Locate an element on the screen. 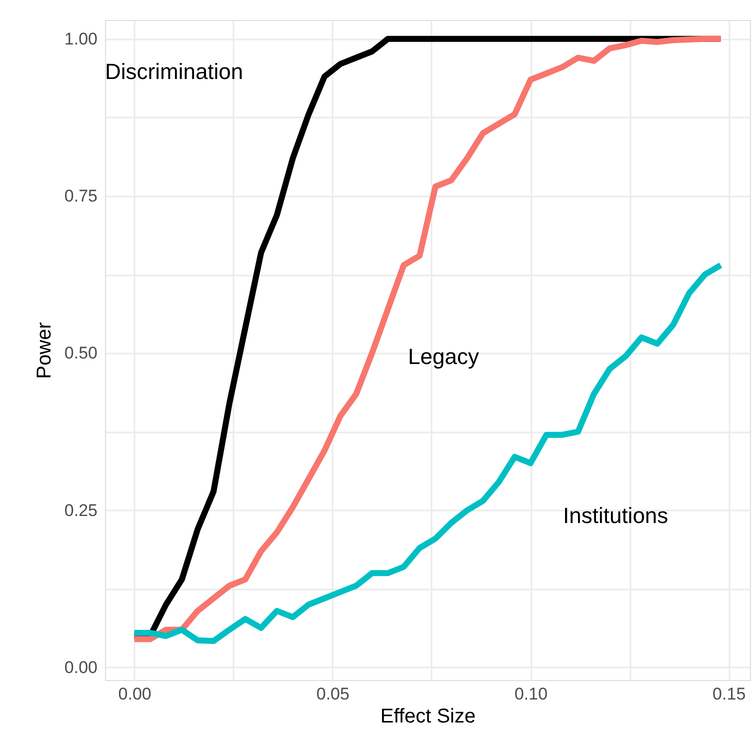 The width and height of the screenshot is (753, 744). x-tick-label: 0.10 is located at coordinates (531, 694).